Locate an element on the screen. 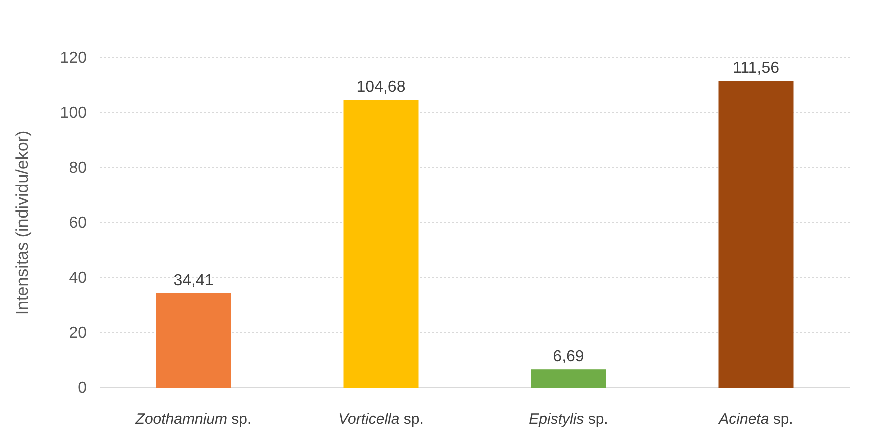  y-tick-label: 100 is located at coordinates (74, 113).